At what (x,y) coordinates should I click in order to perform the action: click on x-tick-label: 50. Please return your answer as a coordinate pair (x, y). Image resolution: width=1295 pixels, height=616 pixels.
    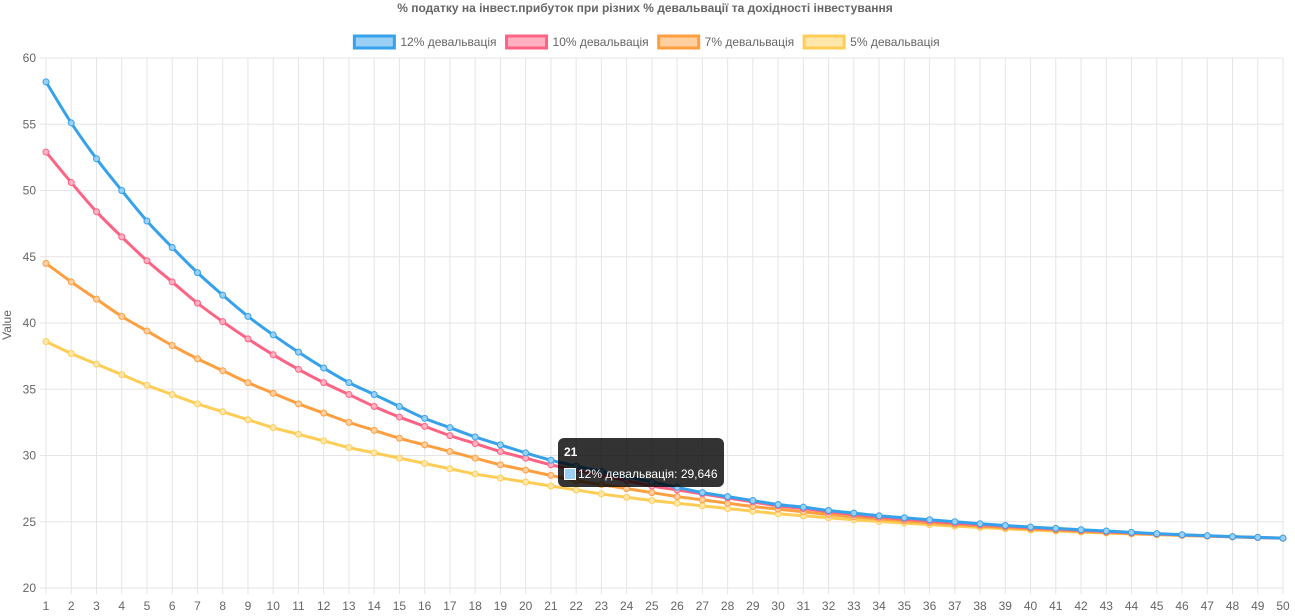
    Looking at the image, I should click on (1283, 606).